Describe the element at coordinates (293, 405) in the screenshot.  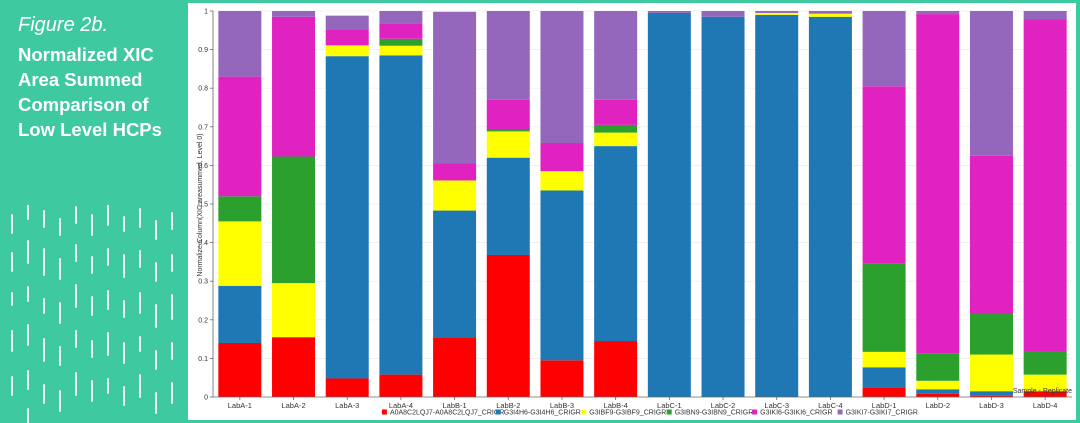
I see `x-tick-label: LabA-2` at that location.